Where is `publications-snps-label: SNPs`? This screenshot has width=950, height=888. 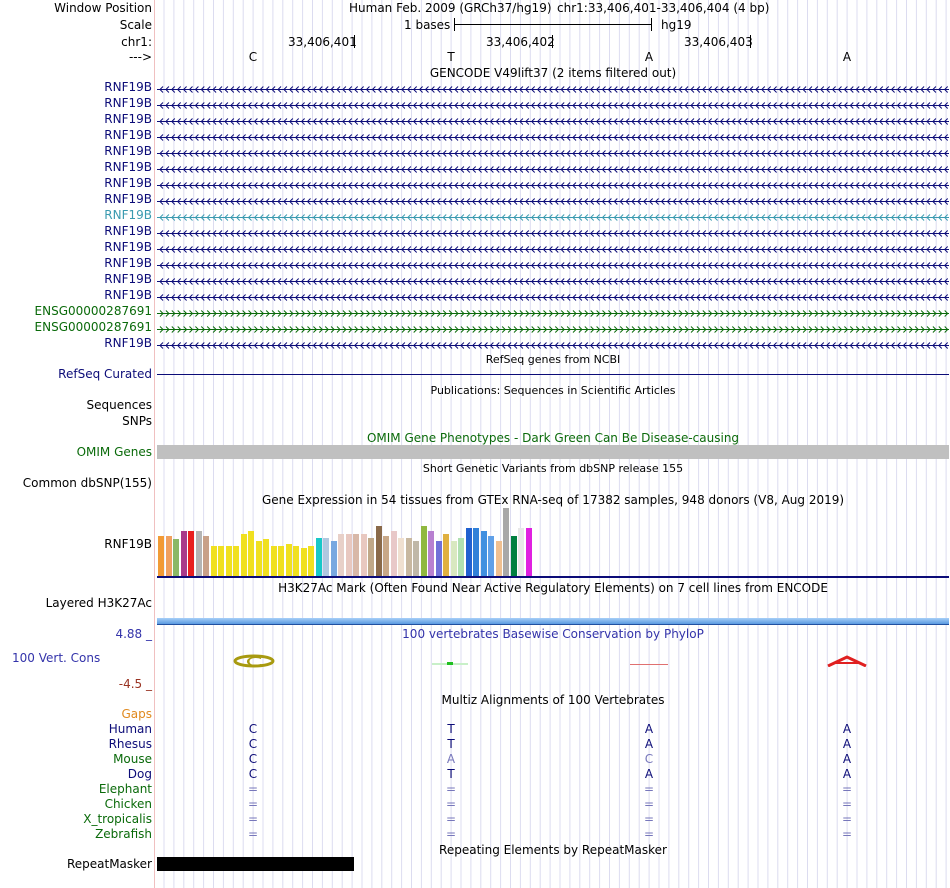 publications-snps-label: SNPs is located at coordinates (137, 421).